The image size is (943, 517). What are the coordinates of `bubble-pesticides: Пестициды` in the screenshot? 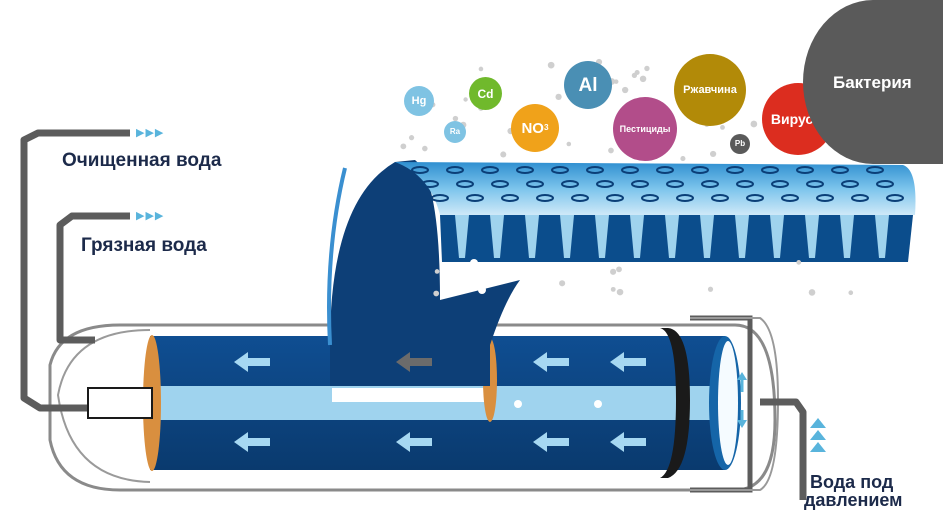 It's located at (645, 129).